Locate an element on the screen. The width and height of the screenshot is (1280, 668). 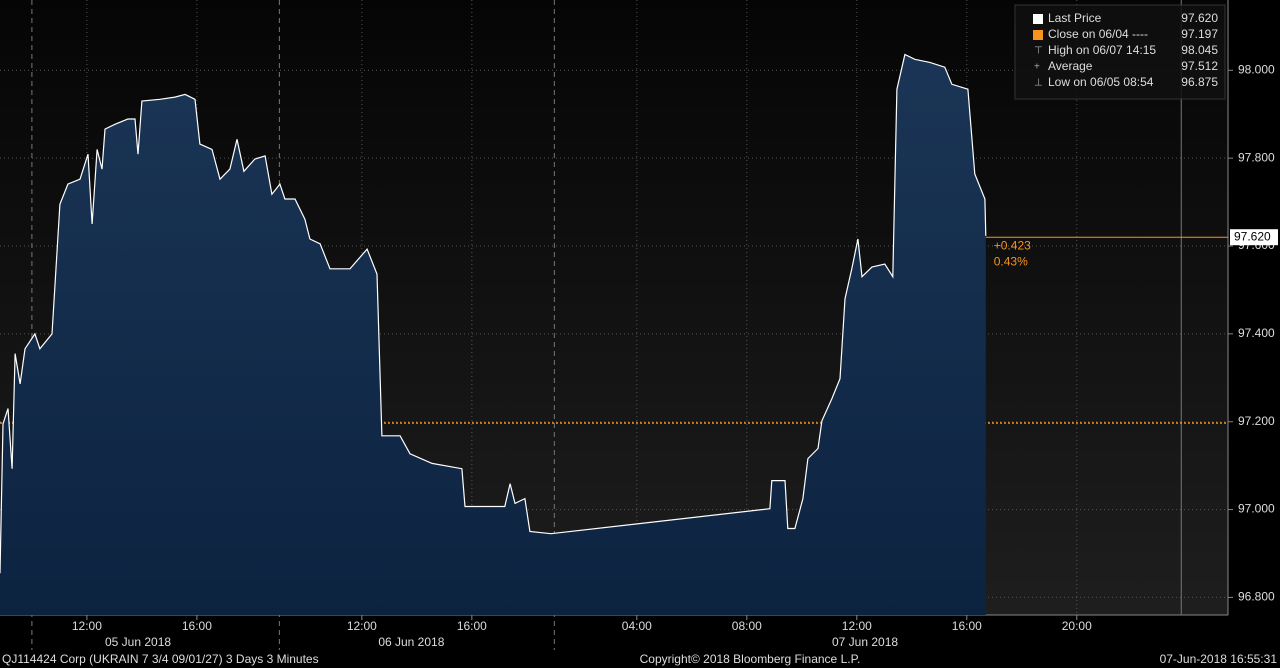
change-pct-label: 0.43% is located at coordinates (1011, 261).